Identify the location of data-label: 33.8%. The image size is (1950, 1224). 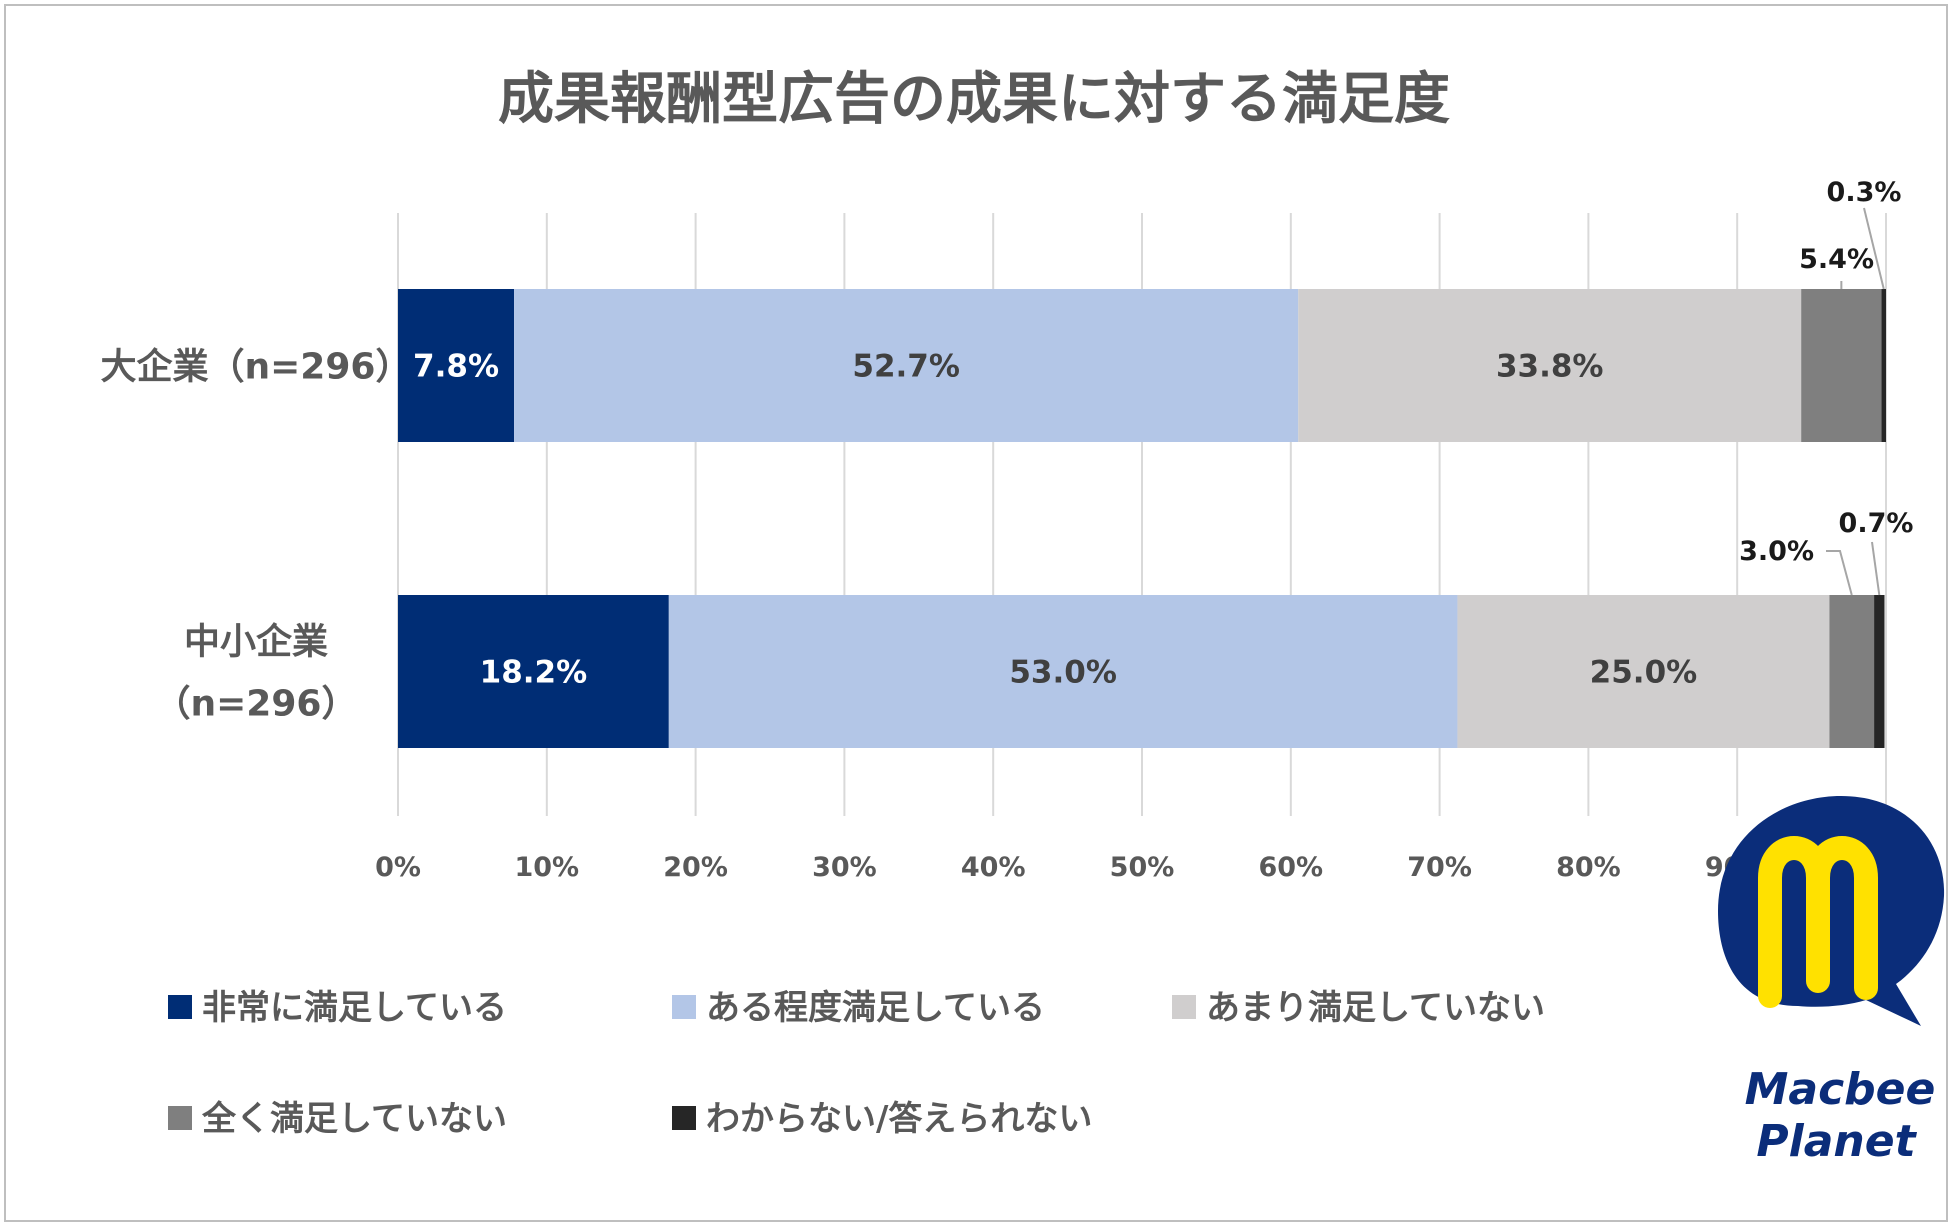
(1550, 367).